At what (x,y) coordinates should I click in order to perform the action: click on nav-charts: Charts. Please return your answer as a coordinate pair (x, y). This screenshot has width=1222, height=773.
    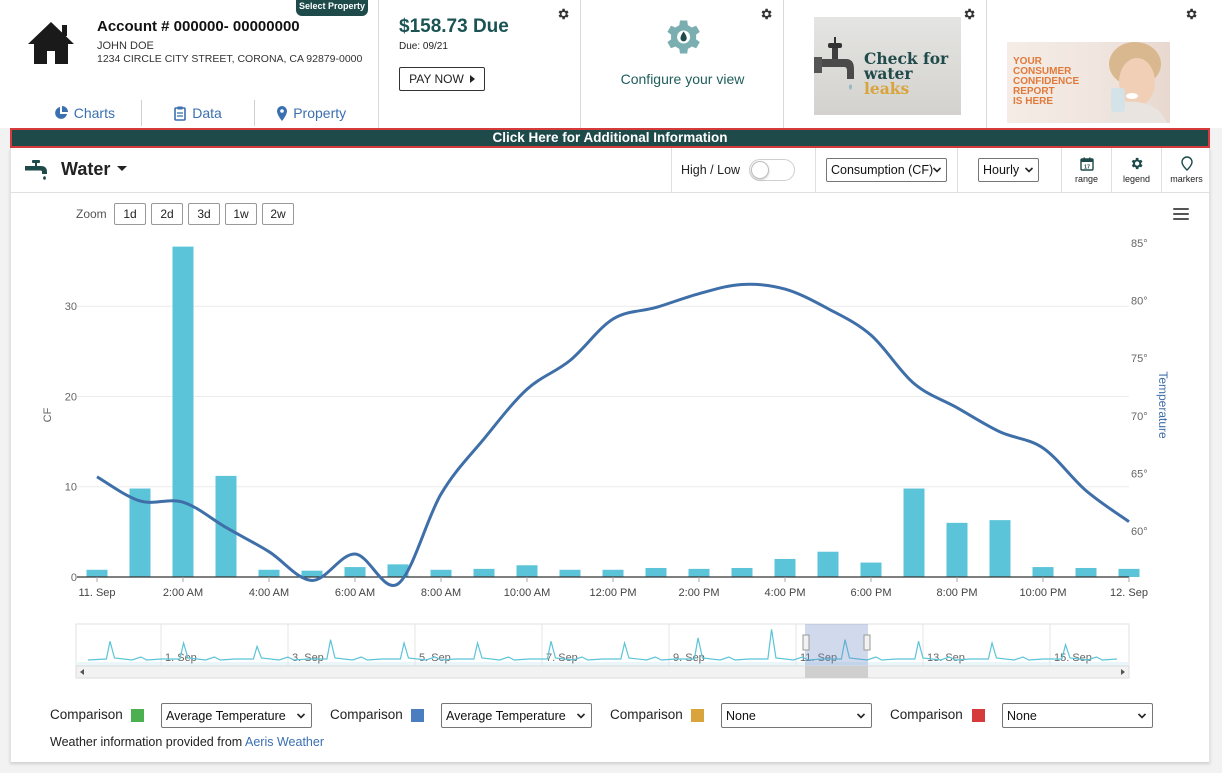
    Looking at the image, I should click on (85, 113).